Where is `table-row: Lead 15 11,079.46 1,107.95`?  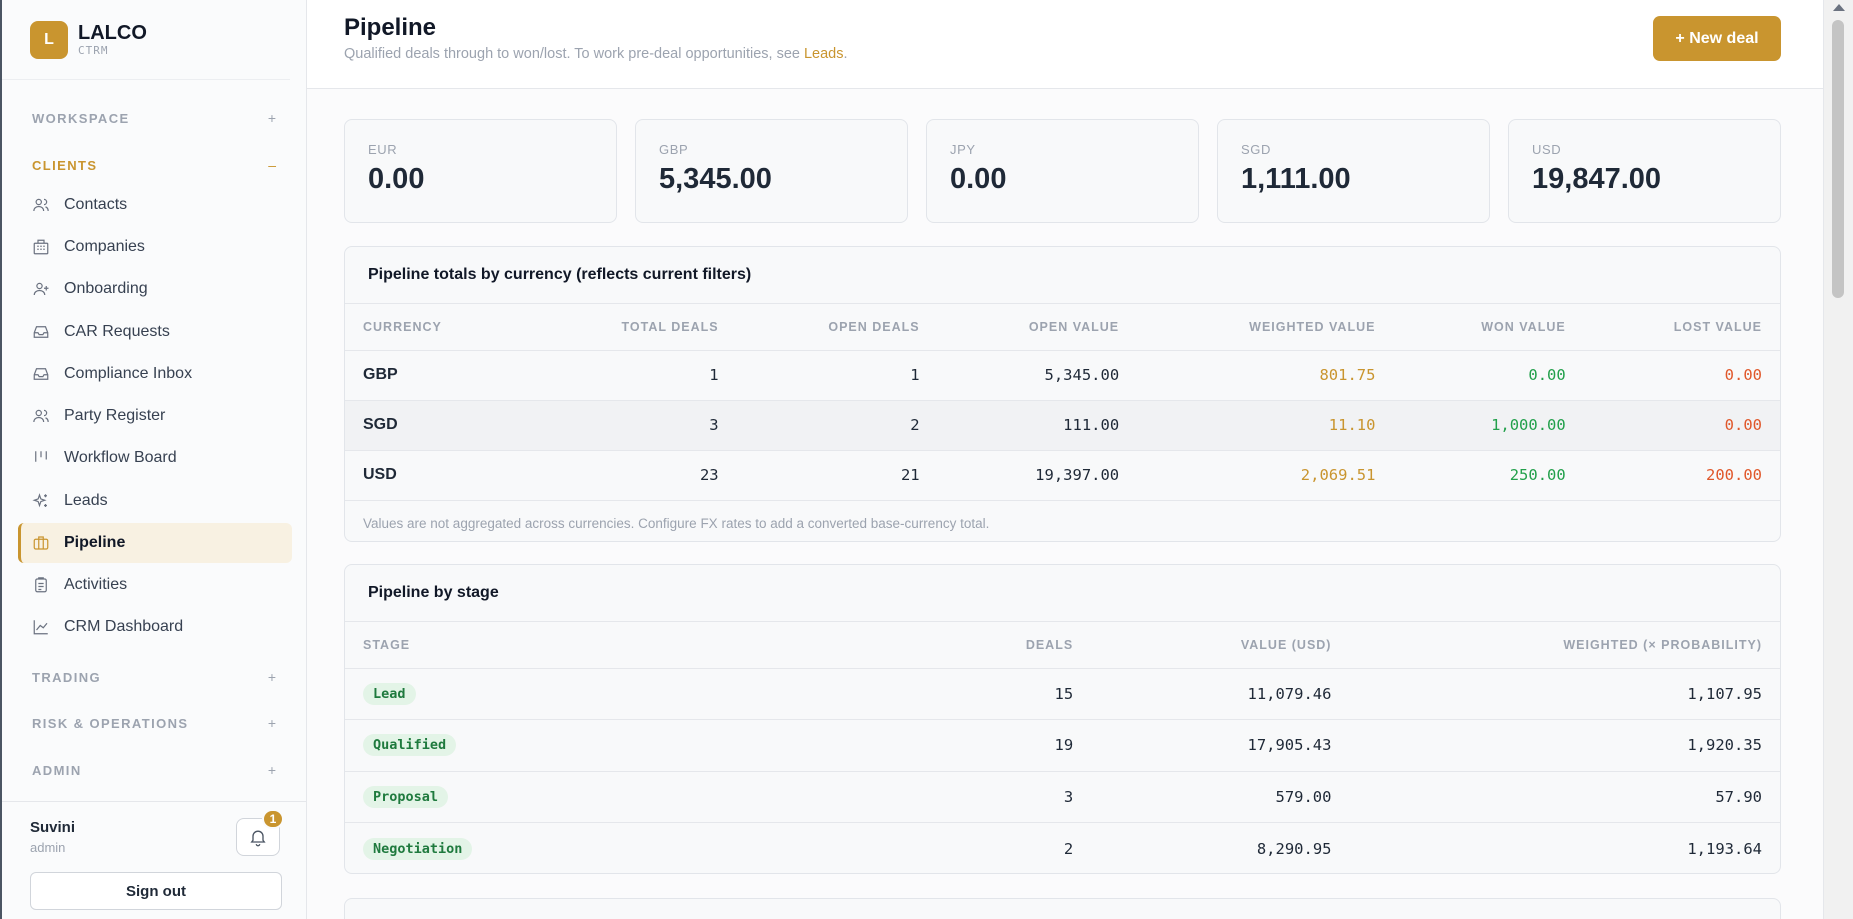
table-row: Lead 15 11,079.46 1,107.95 is located at coordinates (1062, 694).